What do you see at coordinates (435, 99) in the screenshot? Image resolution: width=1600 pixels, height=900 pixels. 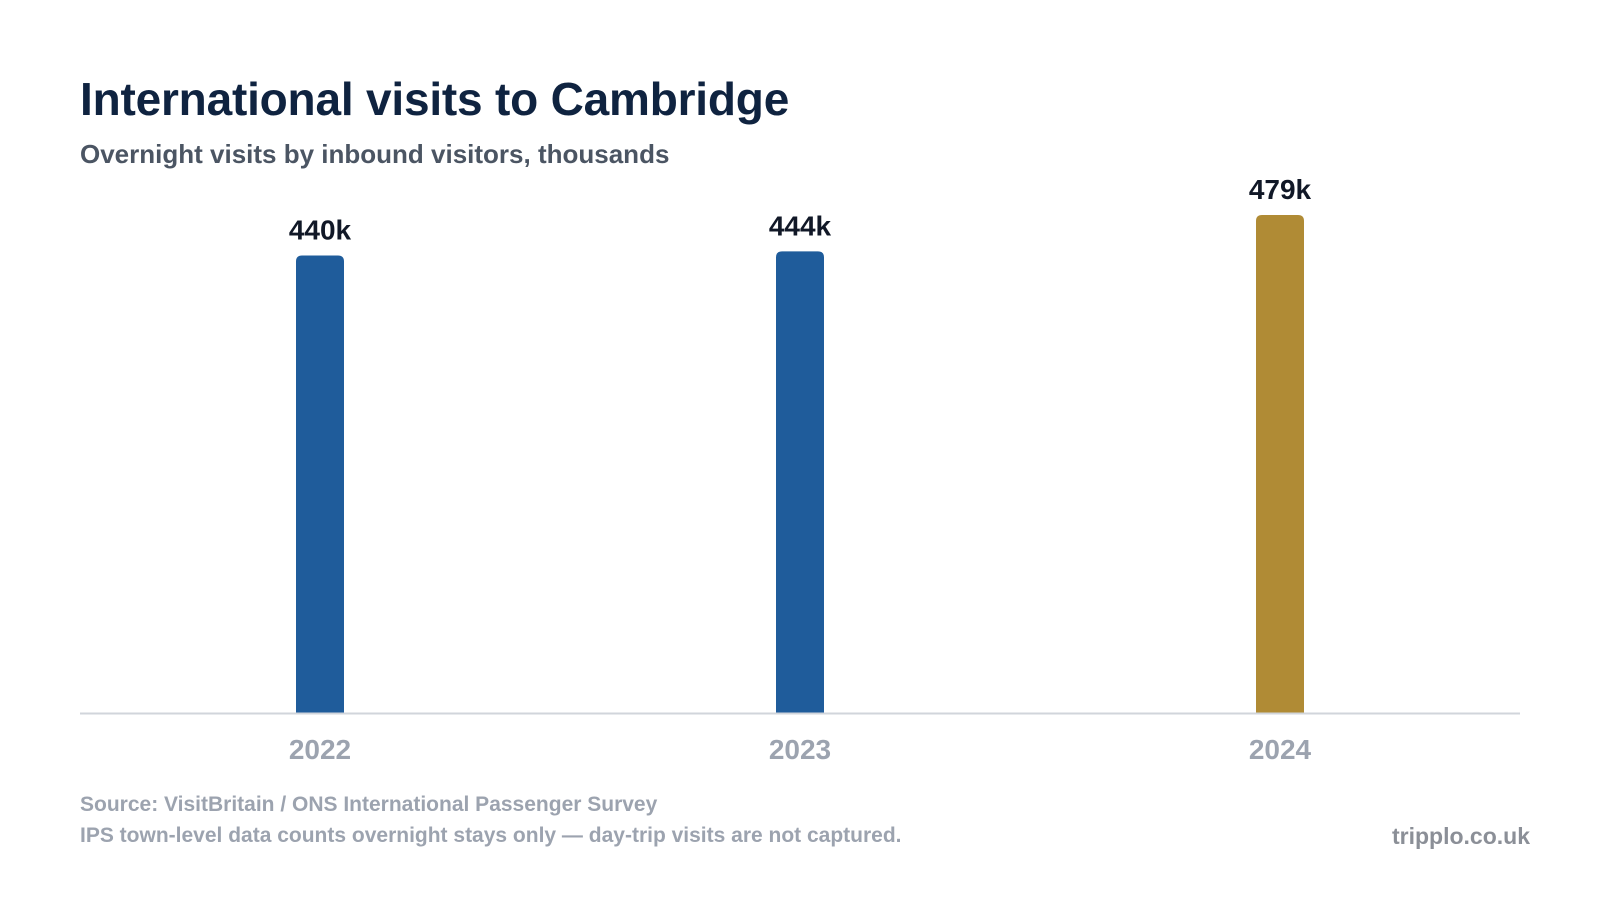 I see `chart-title: International visits to Cambridge` at bounding box center [435, 99].